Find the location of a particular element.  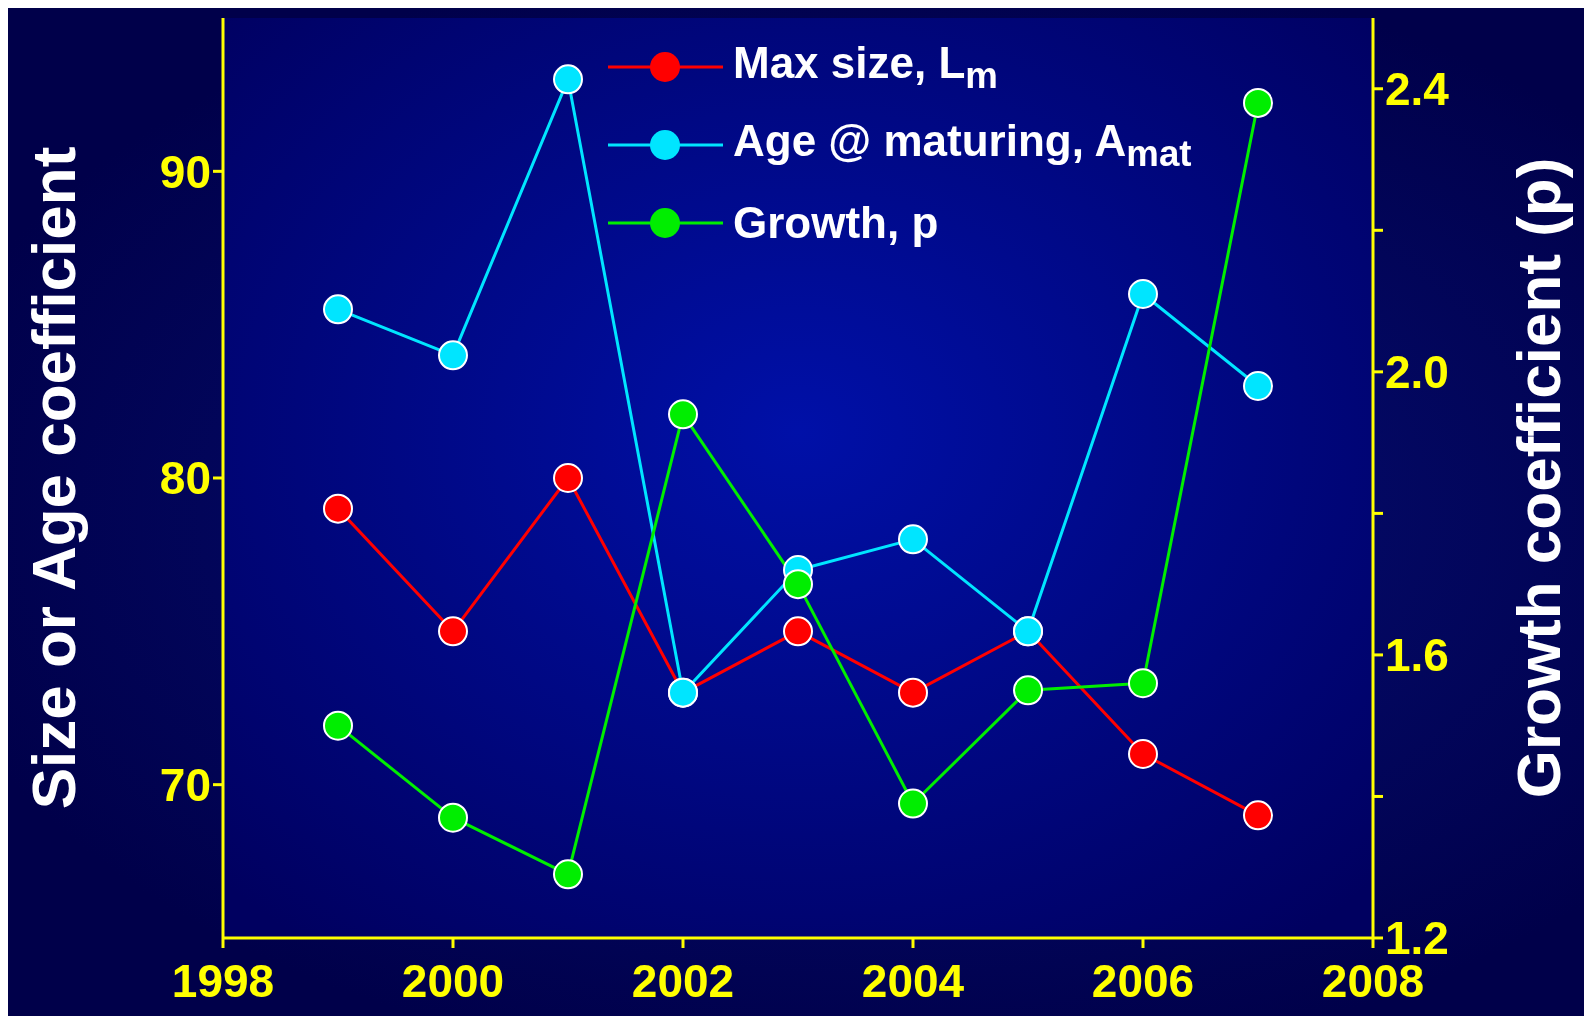

x-tick-label: 1998 is located at coordinates (223, 980).